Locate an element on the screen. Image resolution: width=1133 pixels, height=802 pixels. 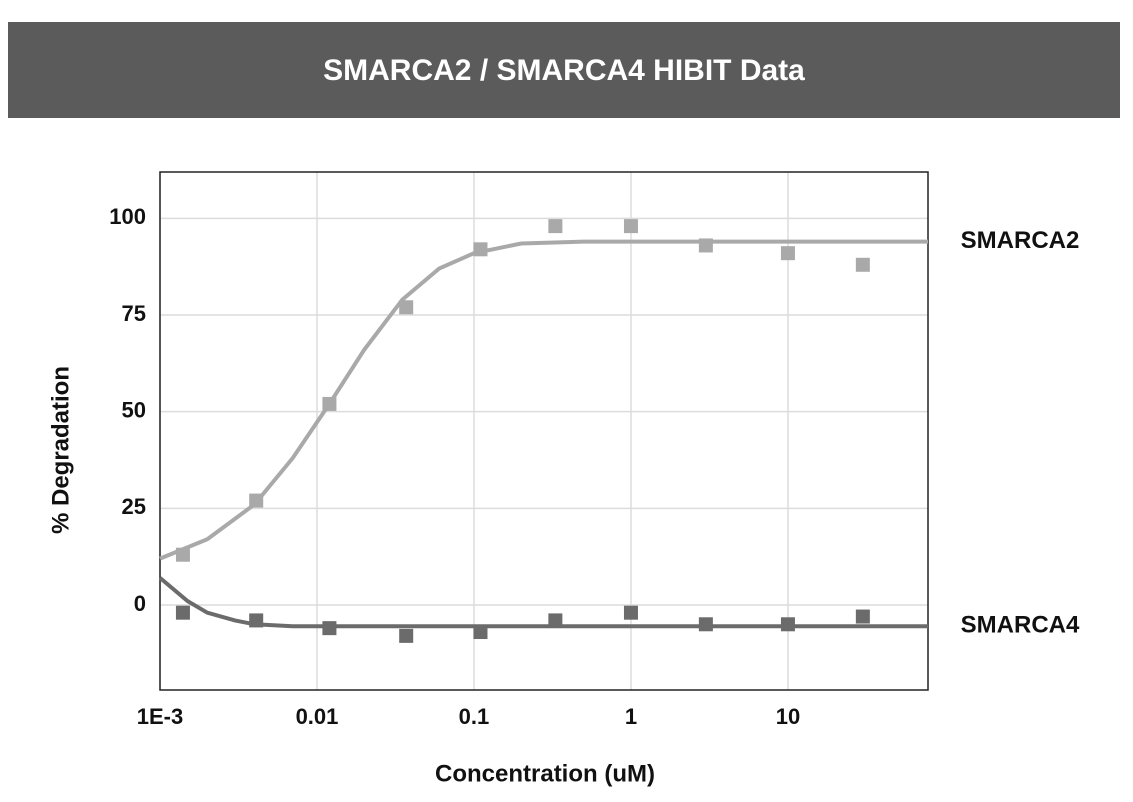
y-tick-label: 25 is located at coordinates (134, 506).